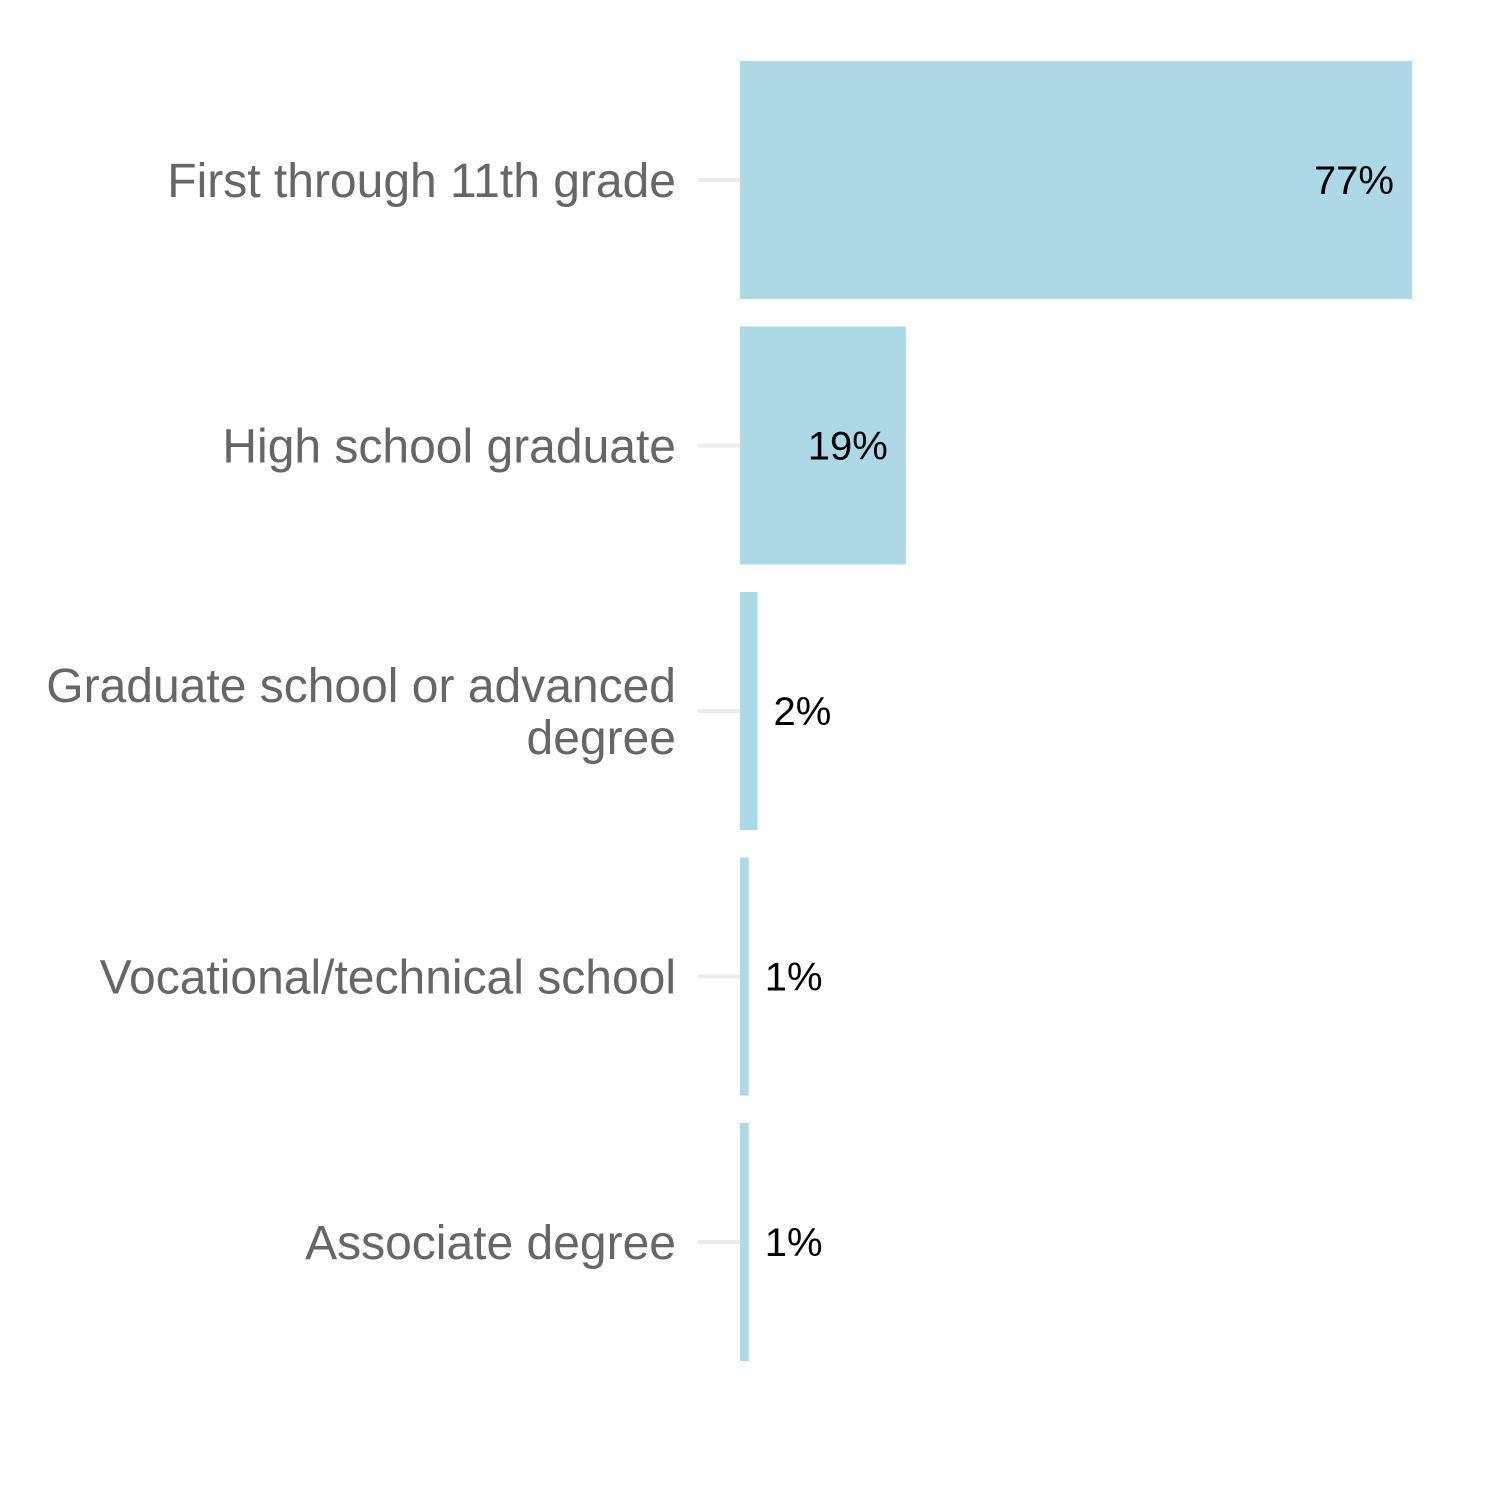 This screenshot has width=1500, height=1500. I want to click on bar-high-school-graduate, so click(823, 445).